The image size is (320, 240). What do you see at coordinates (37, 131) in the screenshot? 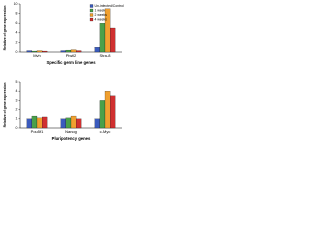
I see `x-tick-label: Pou5f1` at bounding box center [37, 131].